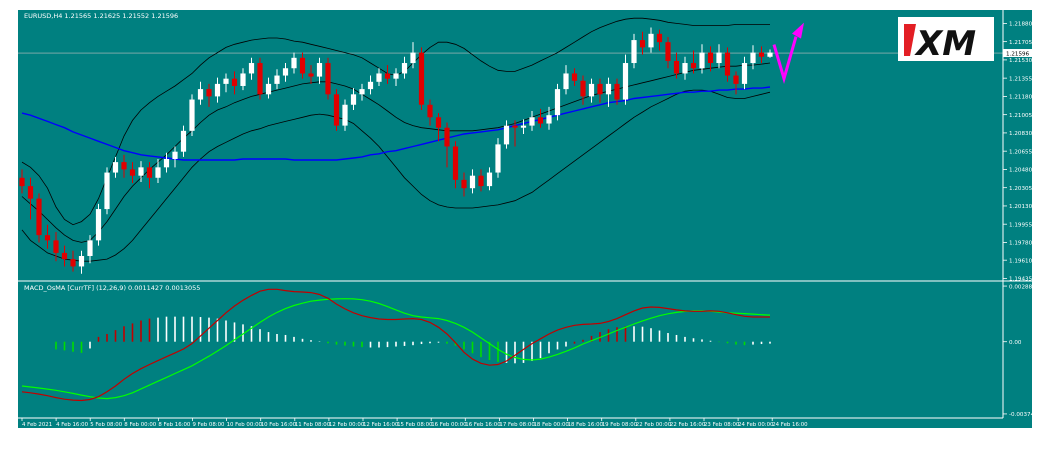  I want to click on time-tick-label: 8 Feb 00:00, so click(140, 425).